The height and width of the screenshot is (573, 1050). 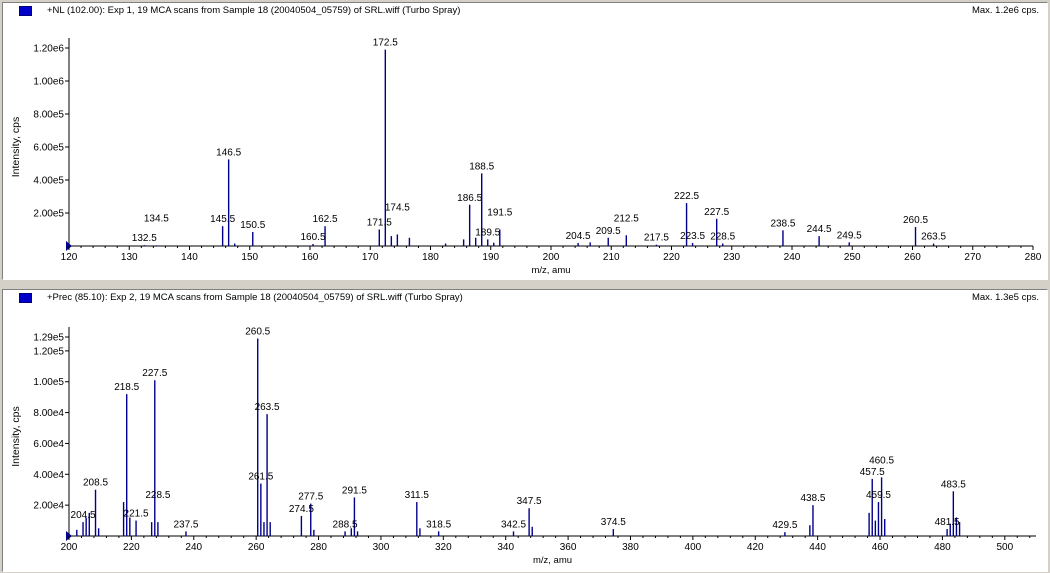 What do you see at coordinates (608, 231) in the screenshot?
I see `peak-label: 209.5` at bounding box center [608, 231].